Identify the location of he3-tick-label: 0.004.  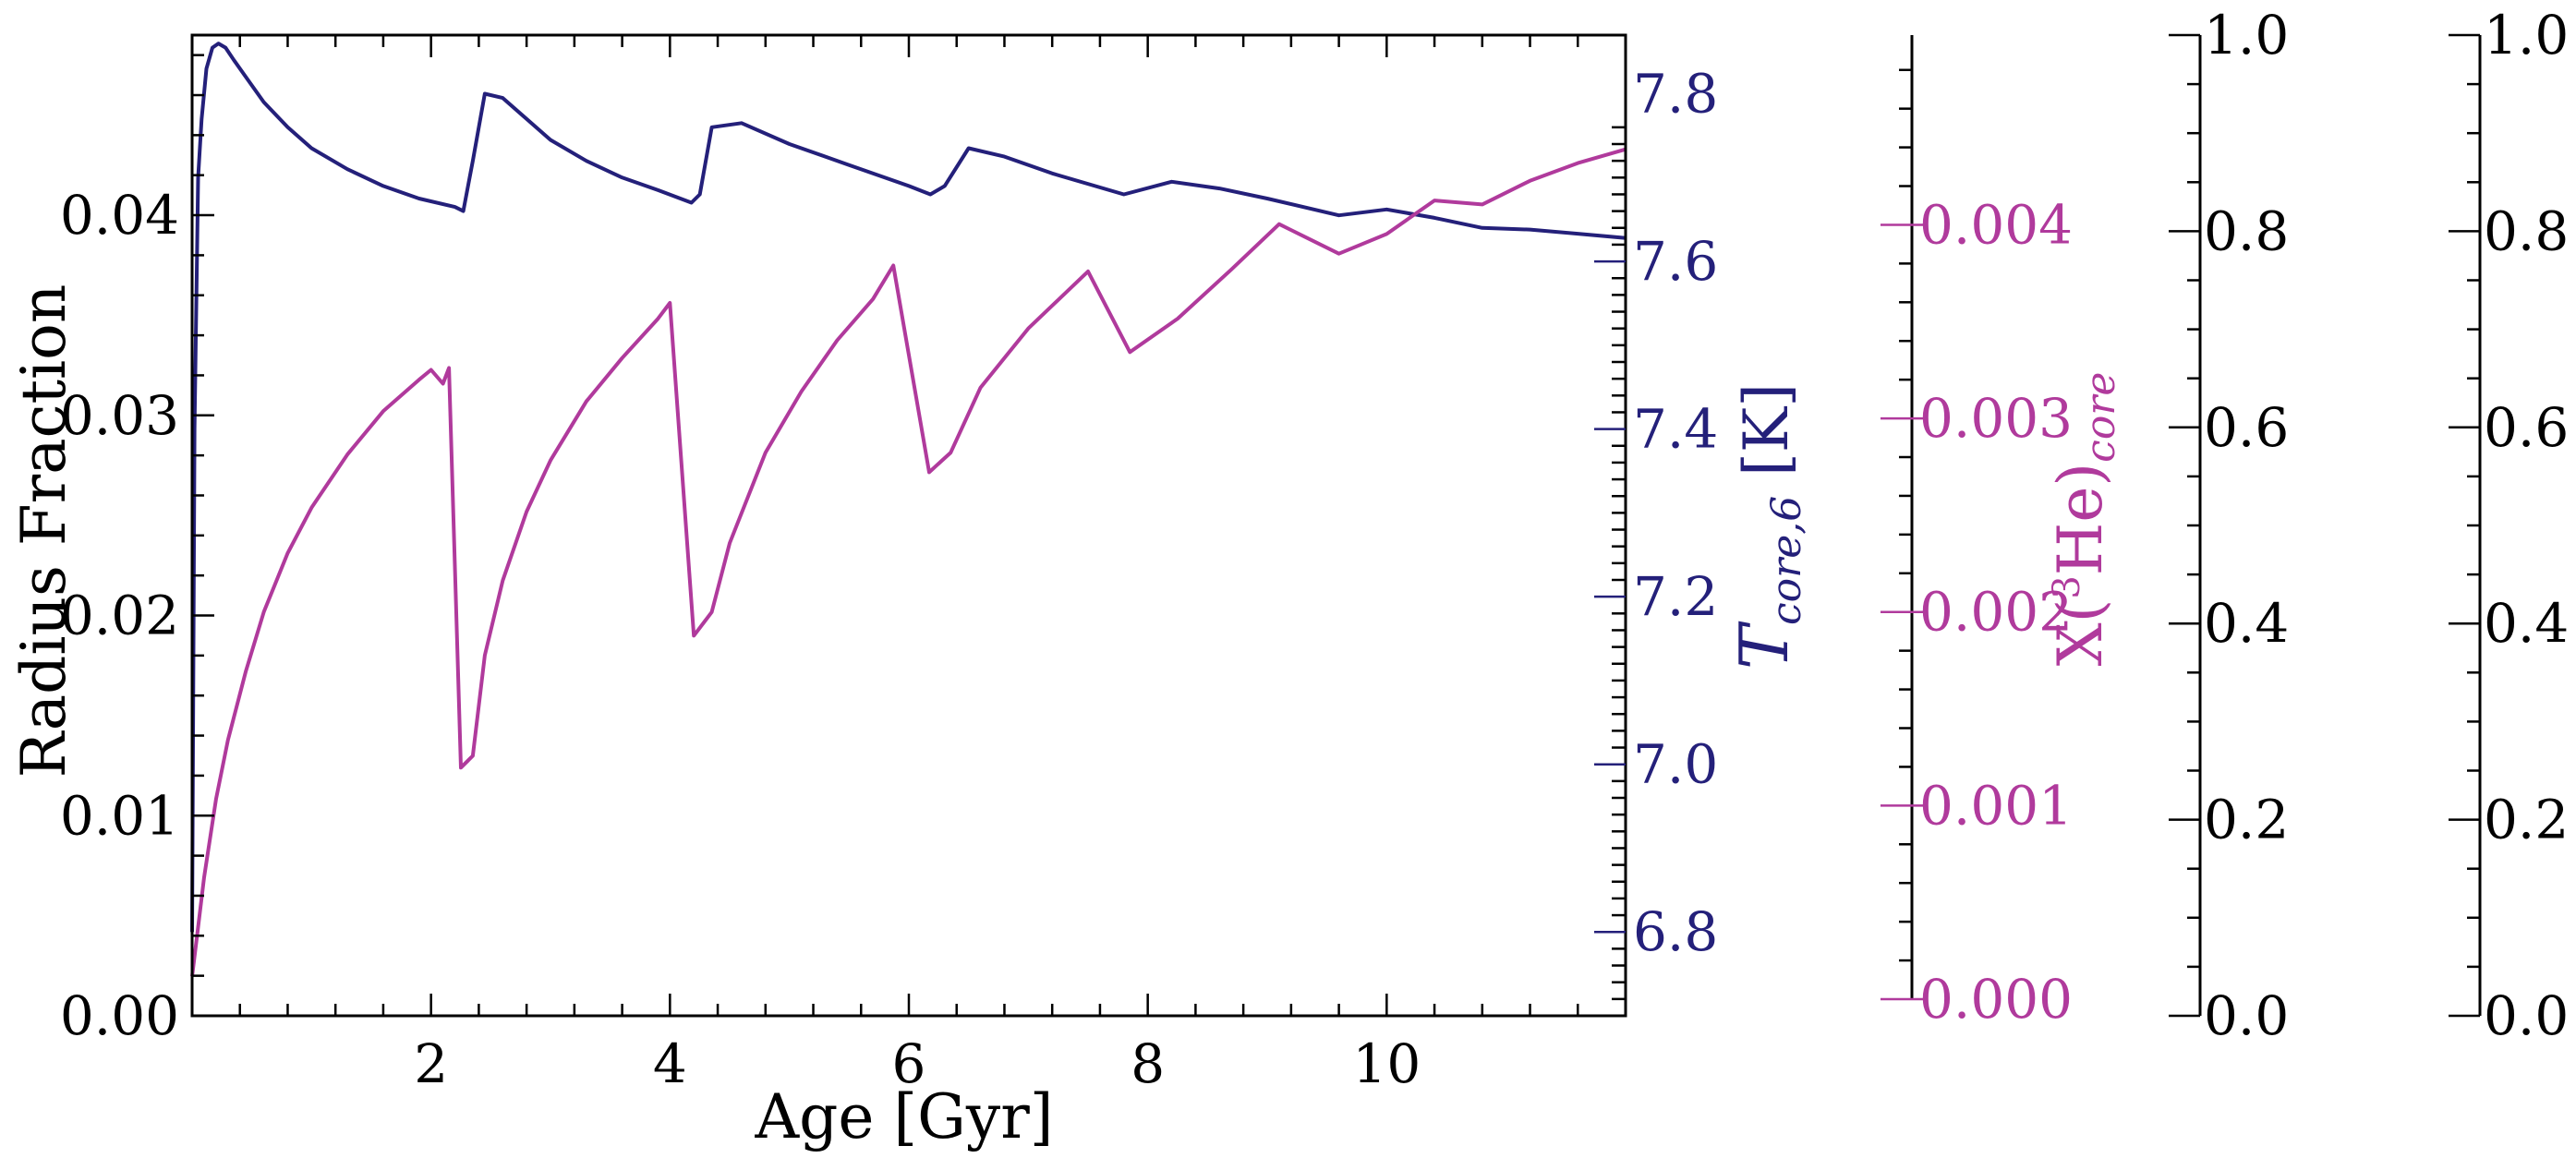
(1996, 224).